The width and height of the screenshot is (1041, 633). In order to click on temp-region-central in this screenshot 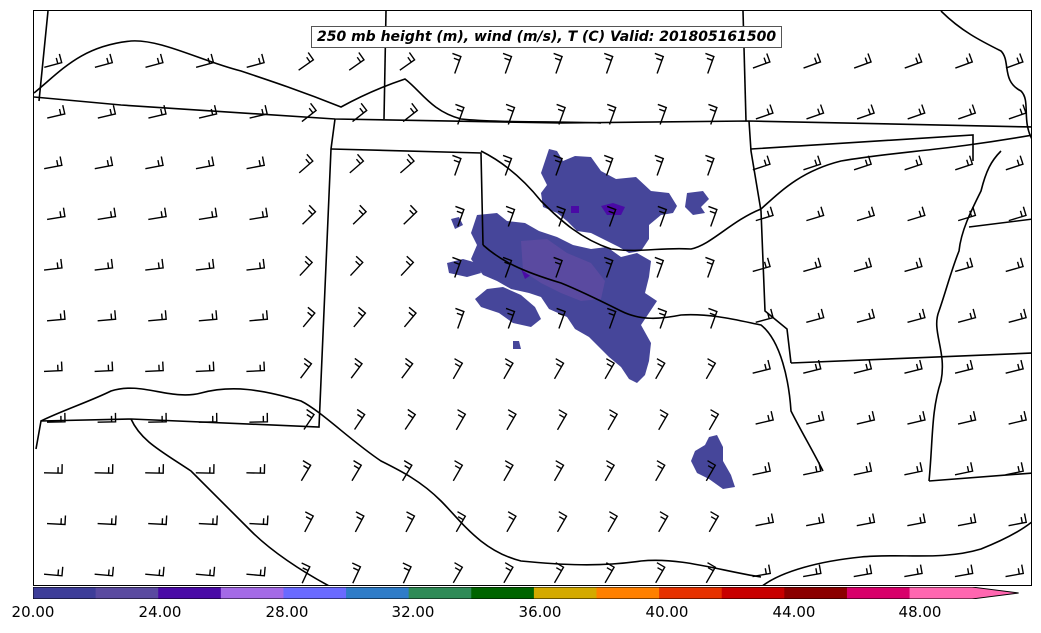, I will do `click(564, 298)`.